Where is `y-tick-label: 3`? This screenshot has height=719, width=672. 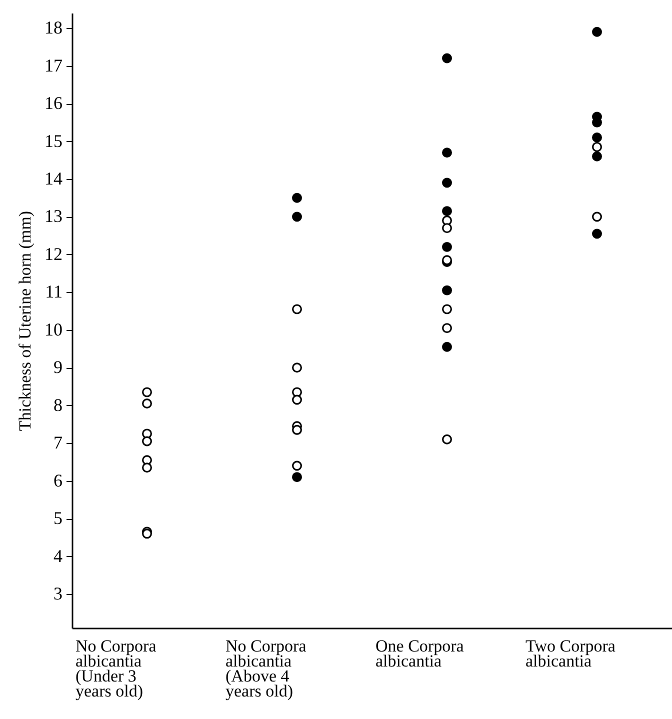
y-tick-label: 3 is located at coordinates (58, 594).